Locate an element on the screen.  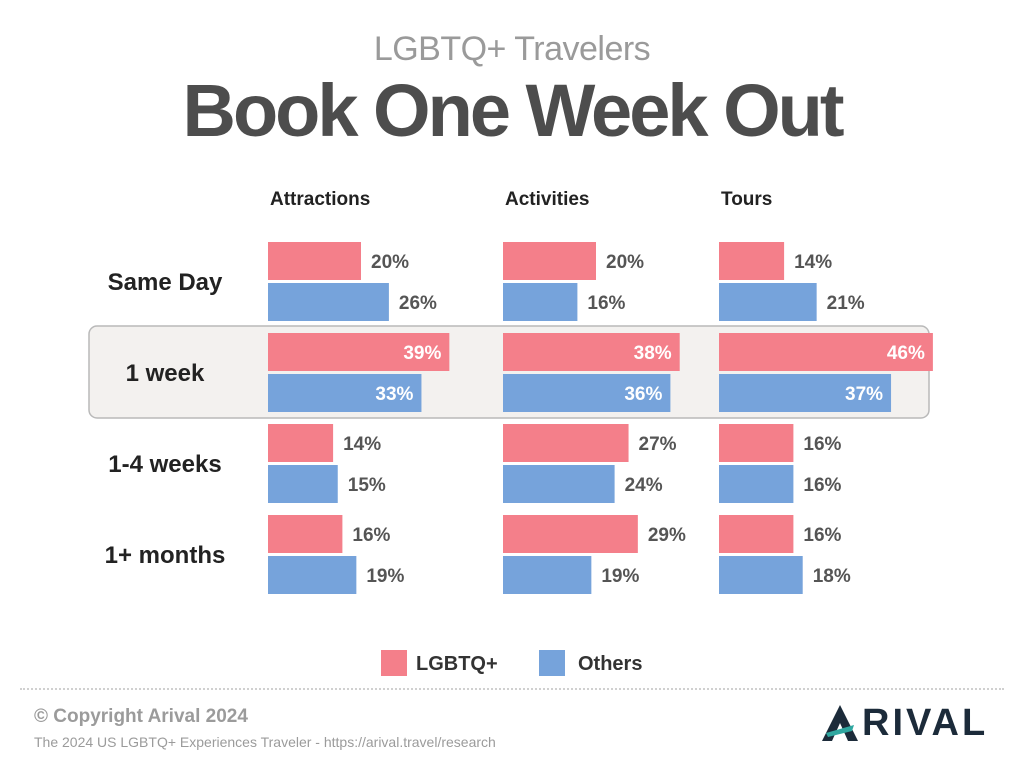
data-label: 24% is located at coordinates (644, 485).